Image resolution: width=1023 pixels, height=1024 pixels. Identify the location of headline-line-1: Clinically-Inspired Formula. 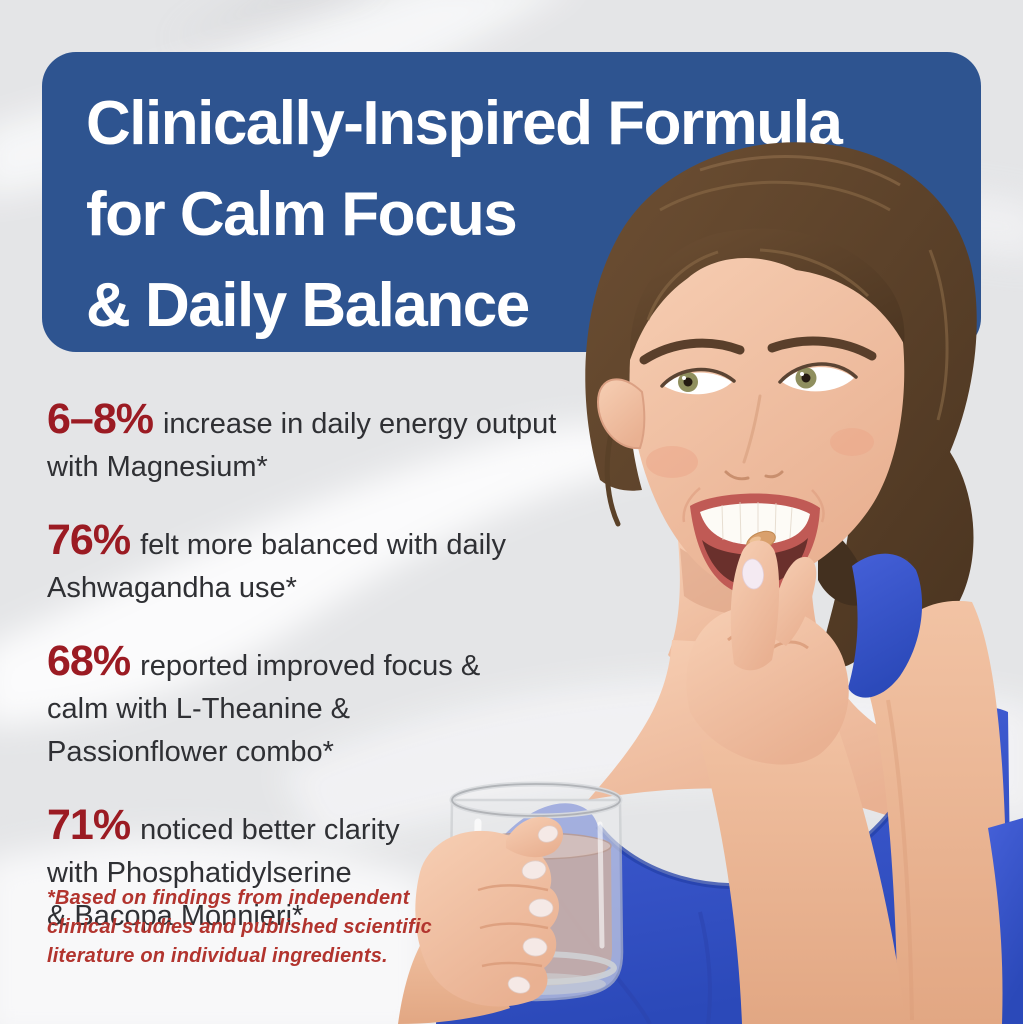
(464, 123).